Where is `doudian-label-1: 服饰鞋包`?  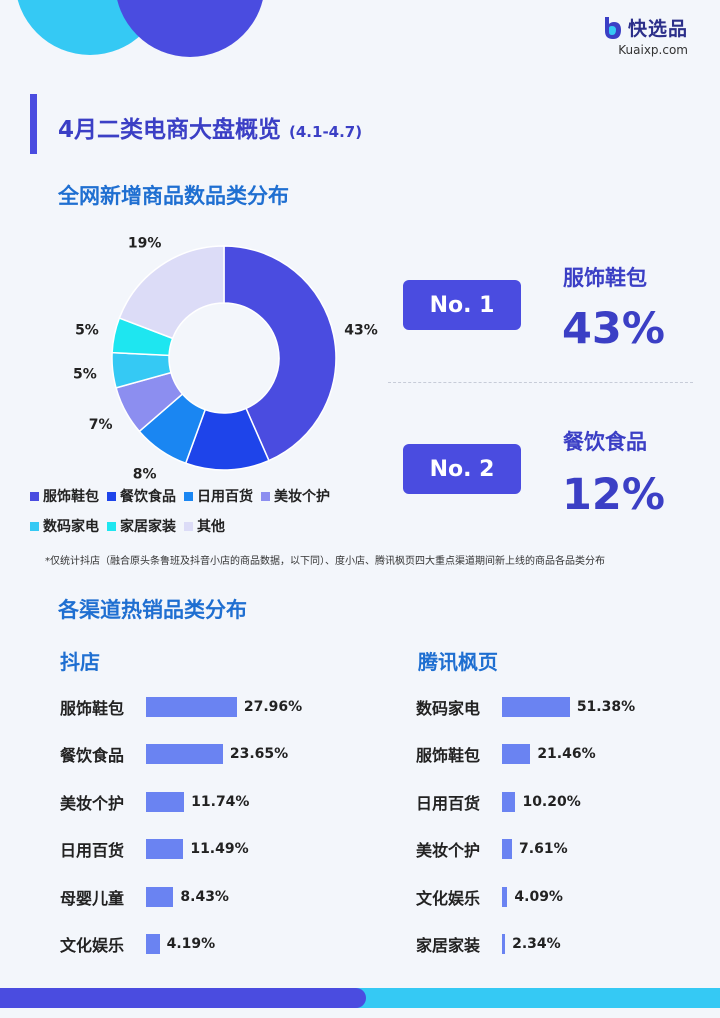 doudian-label-1: 服饰鞋包 is located at coordinates (92, 708).